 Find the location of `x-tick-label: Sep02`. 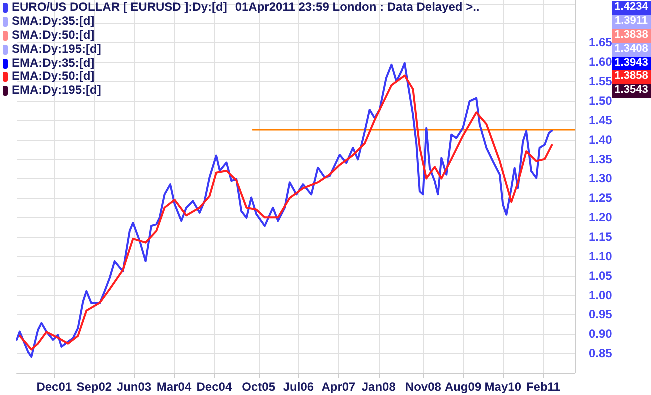

x-tick-label: Sep02 is located at coordinates (94, 387).